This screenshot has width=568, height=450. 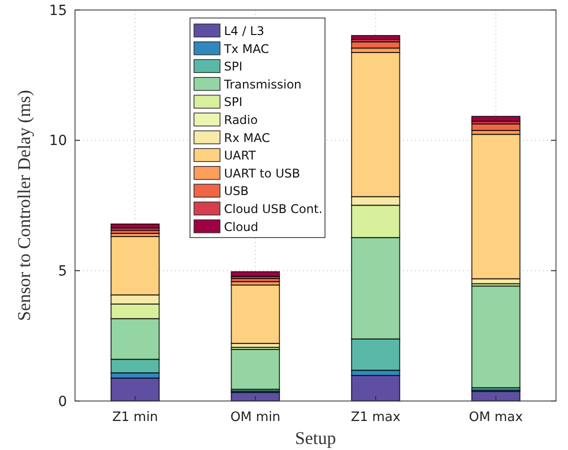 I want to click on y-tick-label: 15, so click(x=58, y=10).